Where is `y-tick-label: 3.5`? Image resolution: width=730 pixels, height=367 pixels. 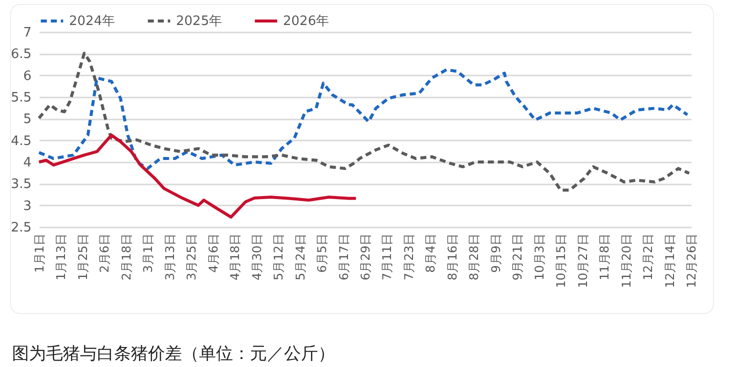 y-tick-label: 3.5 is located at coordinates (21, 184).